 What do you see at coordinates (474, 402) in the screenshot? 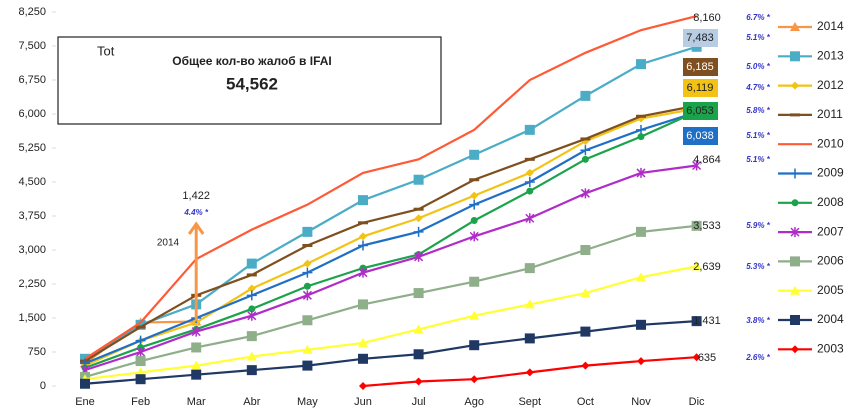
I see `x-tick-label: Ago` at bounding box center [474, 402].